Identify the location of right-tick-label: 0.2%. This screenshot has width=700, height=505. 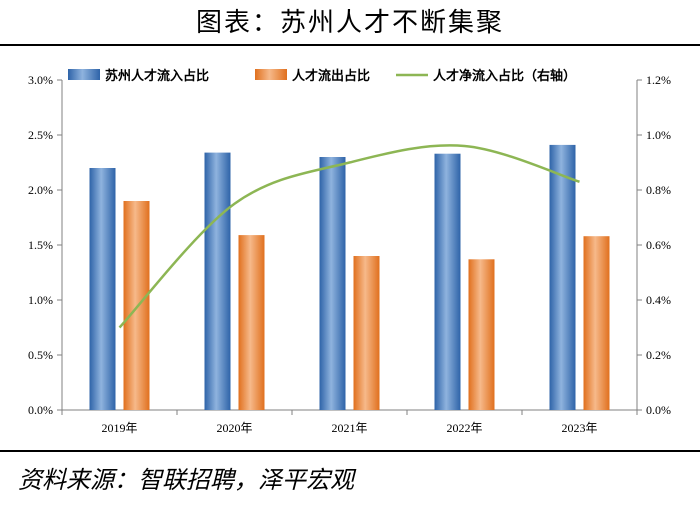
(658, 355).